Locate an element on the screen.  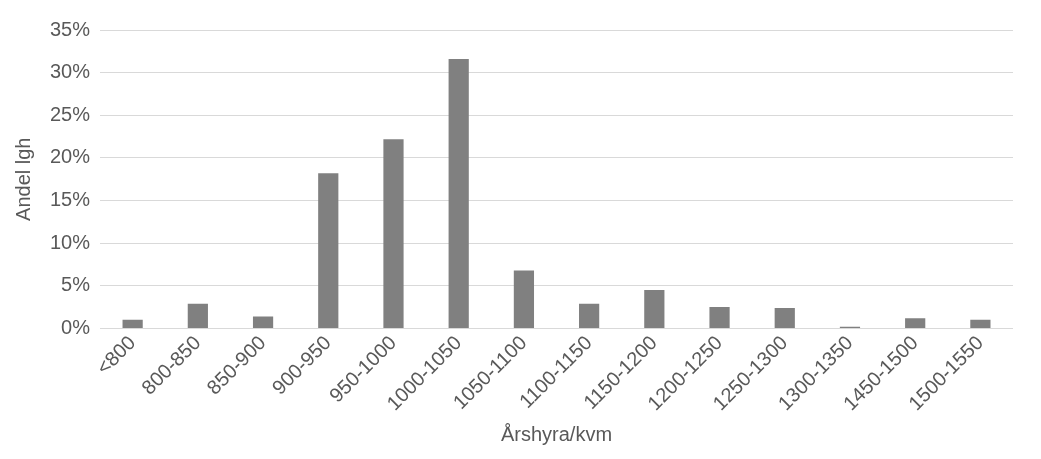
y-tick-label: 30% is located at coordinates (70, 71).